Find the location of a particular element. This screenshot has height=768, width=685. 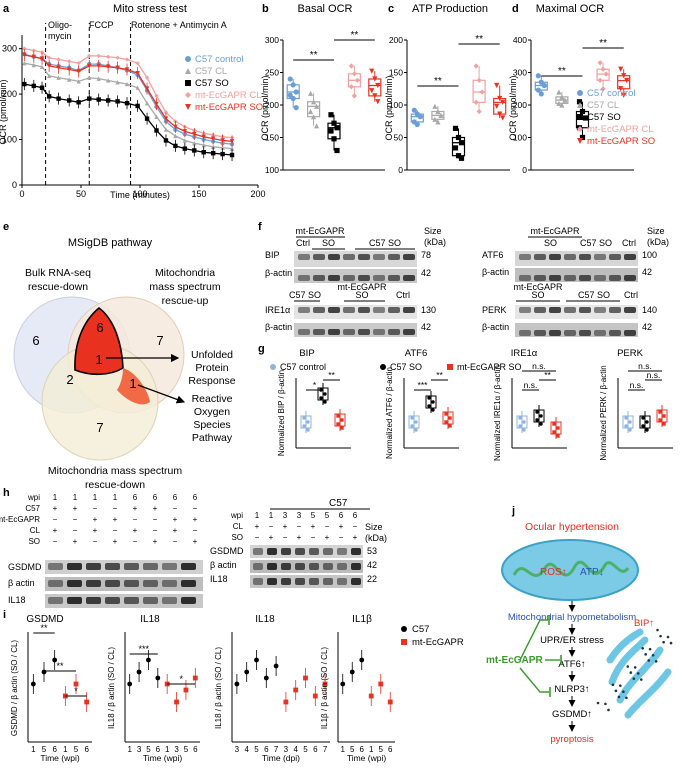

plot-c: 0 50 100 150 200 ** ** is located at coordinates (449, 104).